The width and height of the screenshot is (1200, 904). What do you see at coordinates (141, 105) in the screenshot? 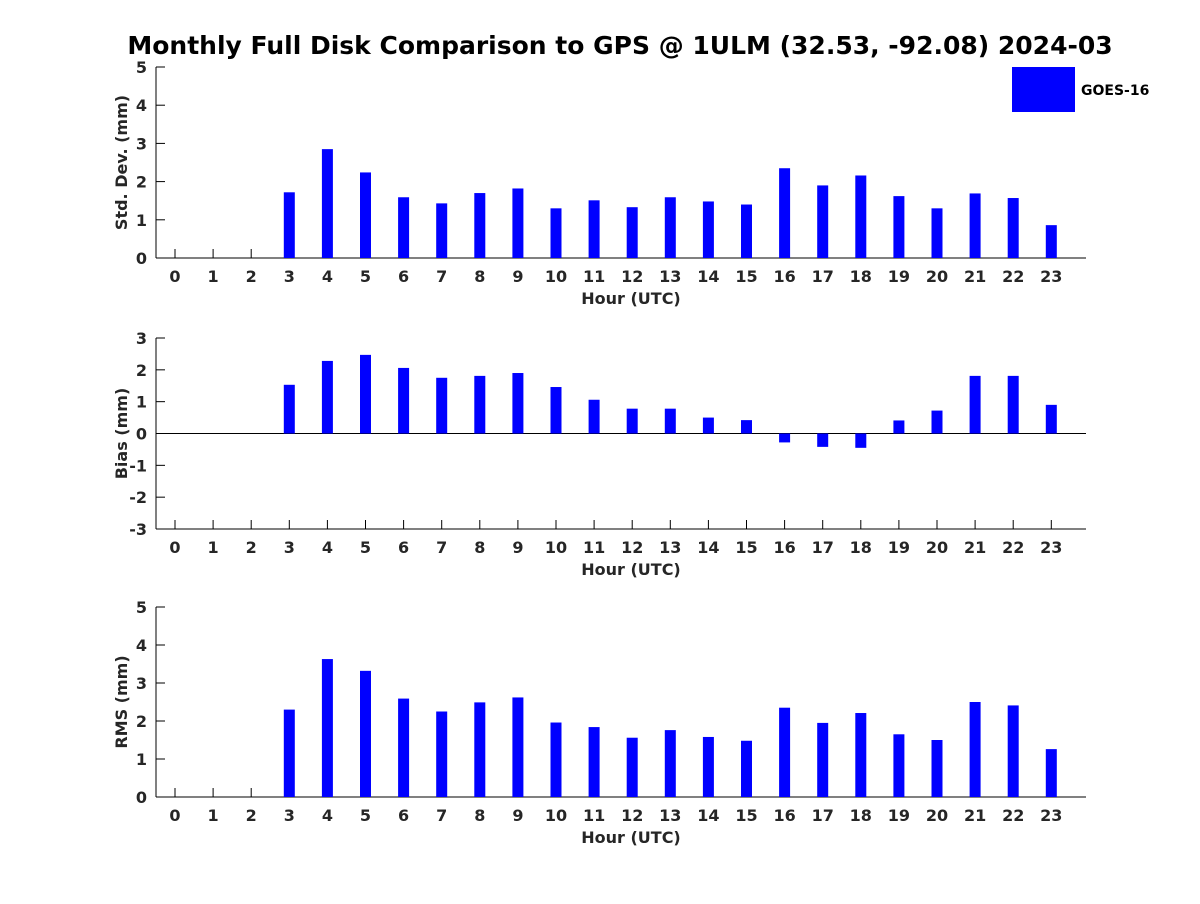
I see `y-tick-label: 4` at bounding box center [141, 105].